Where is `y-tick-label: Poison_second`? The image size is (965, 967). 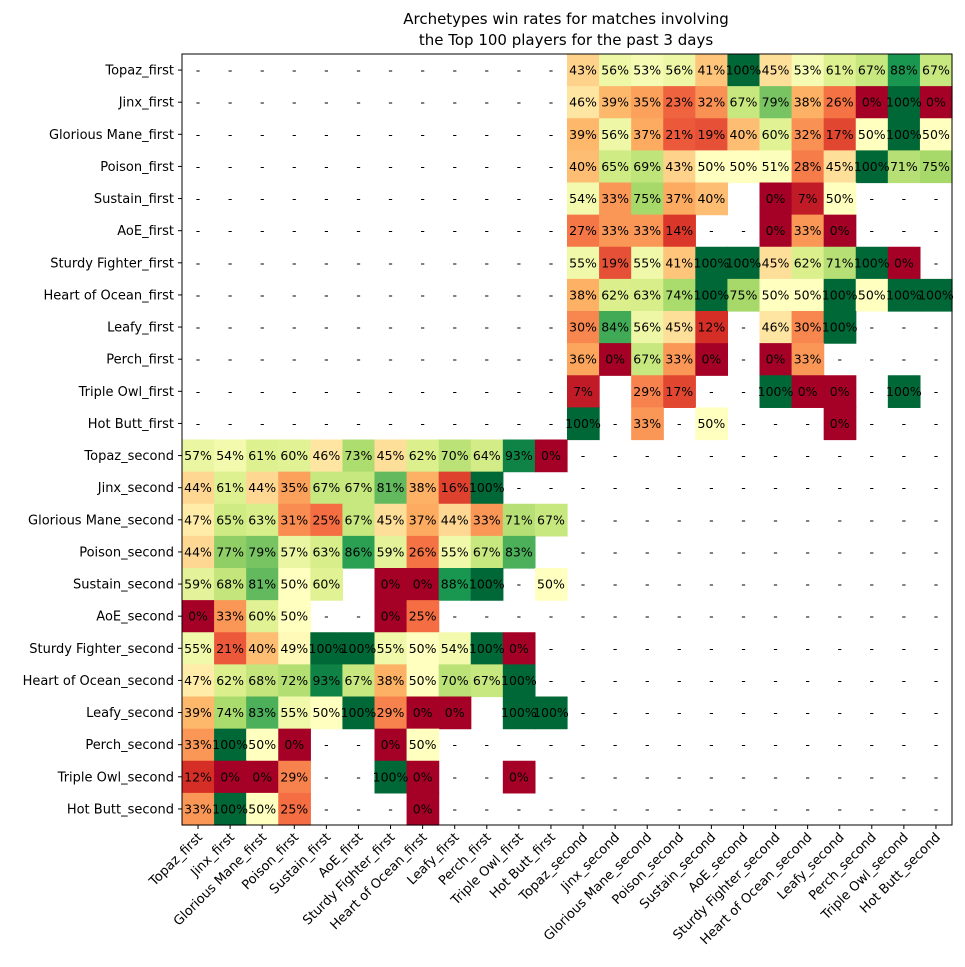 y-tick-label: Poison_second is located at coordinates (126, 552).